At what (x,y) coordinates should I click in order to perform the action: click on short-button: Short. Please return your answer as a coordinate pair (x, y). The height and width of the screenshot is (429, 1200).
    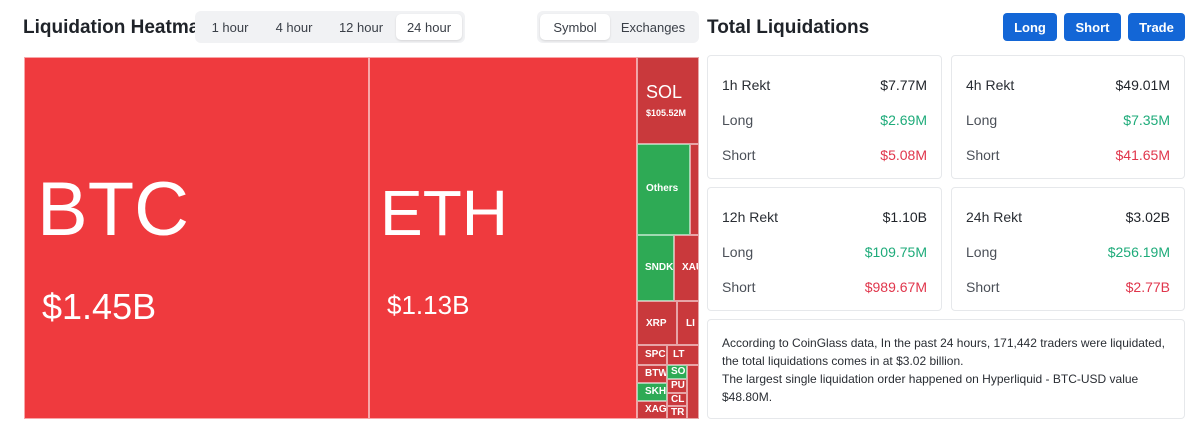
    Looking at the image, I should click on (1092, 27).